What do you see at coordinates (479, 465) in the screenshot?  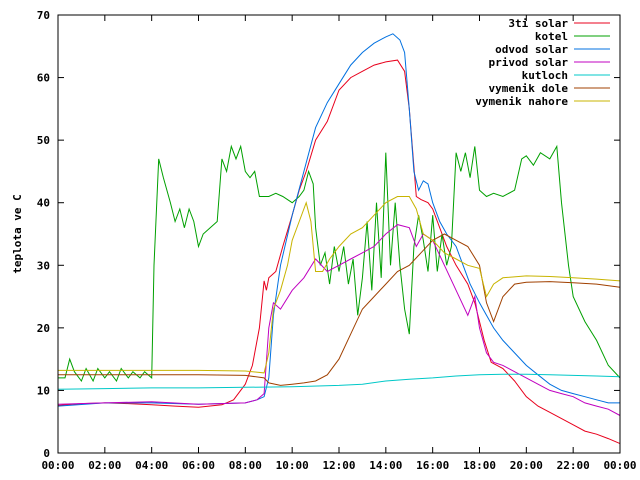 I see `x-tick-label-9: 18:00` at bounding box center [479, 465].